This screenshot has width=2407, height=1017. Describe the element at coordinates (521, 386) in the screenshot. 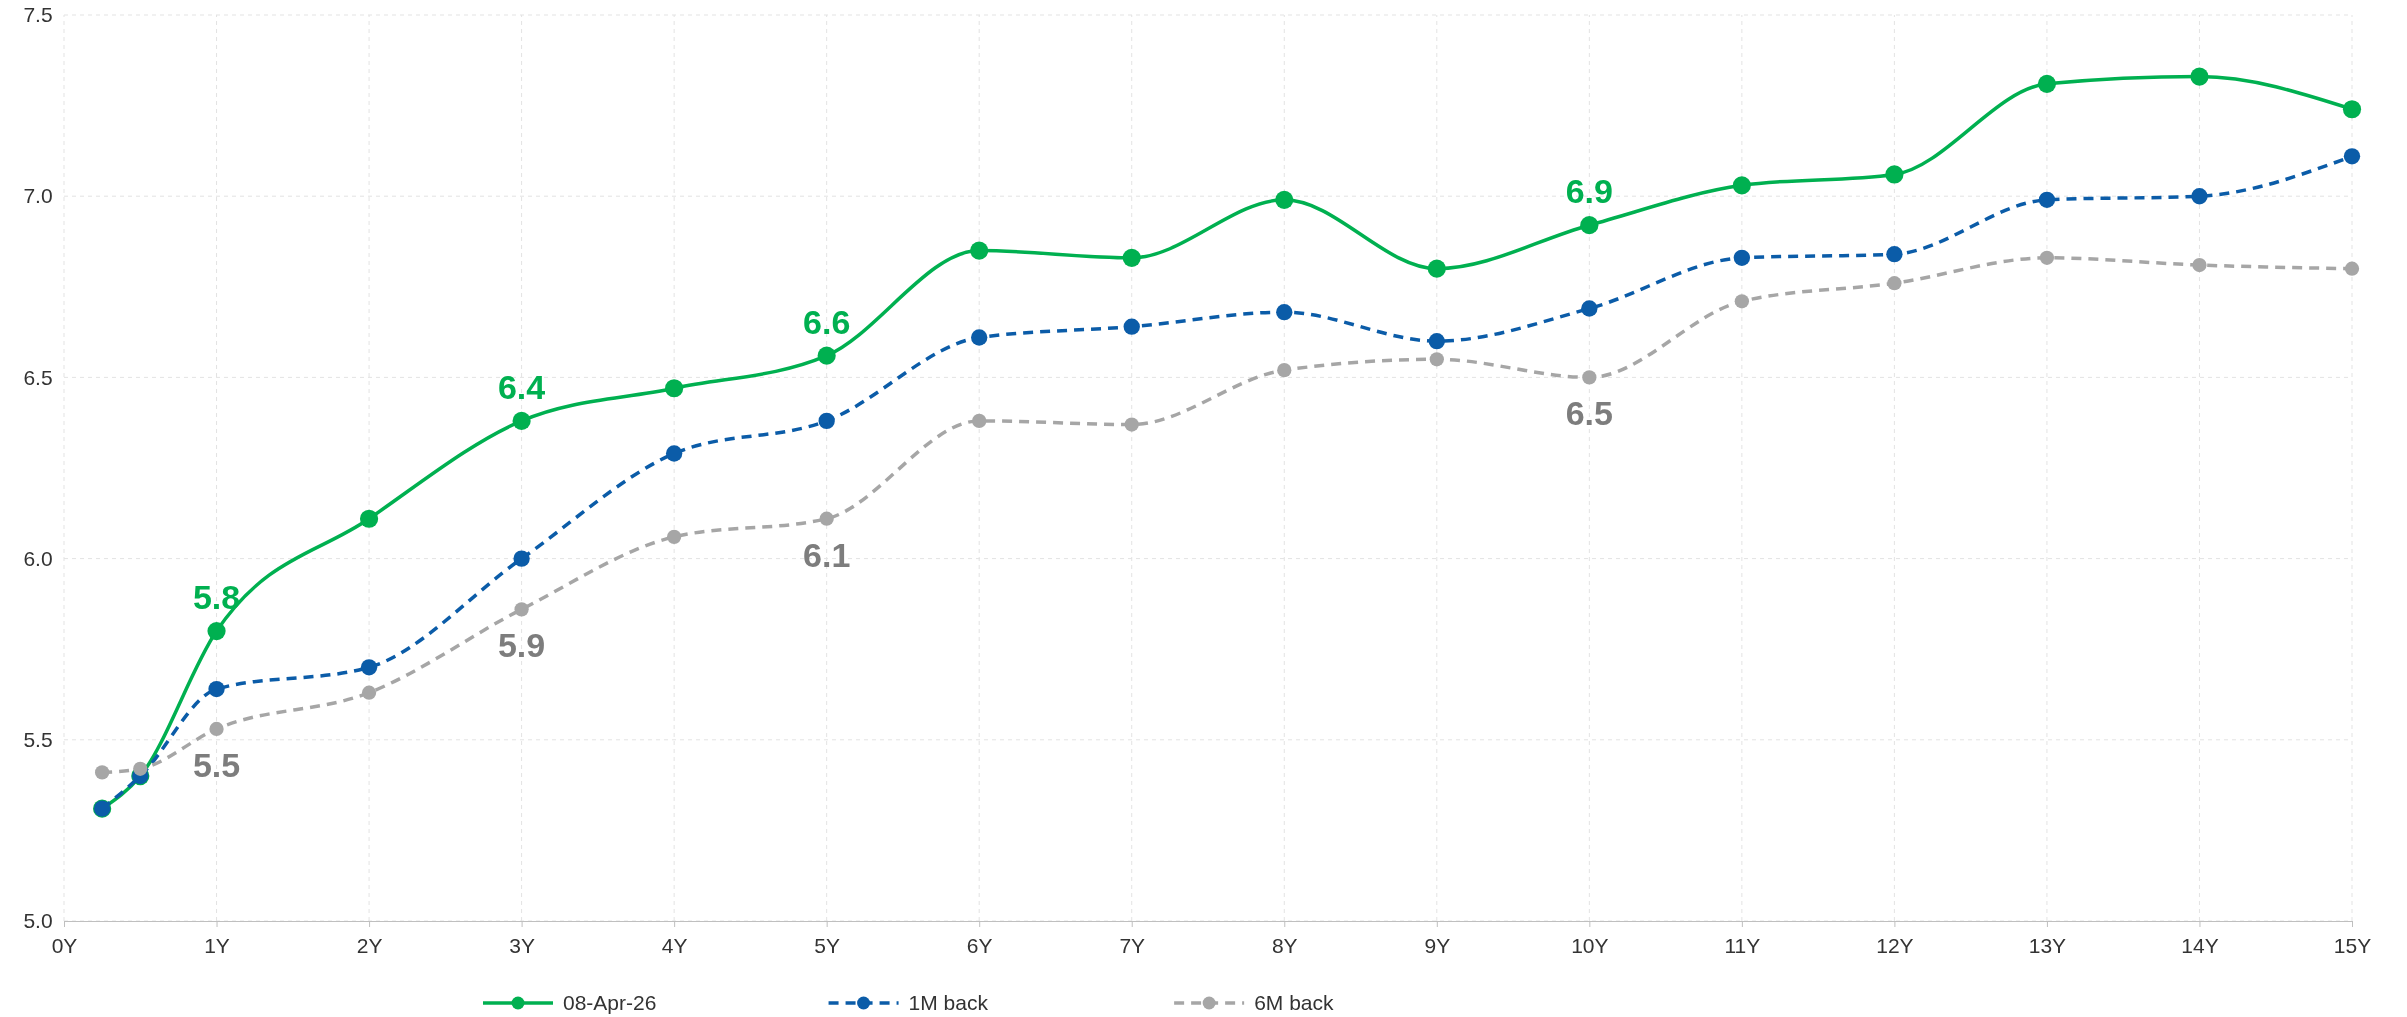

I see `annotation: 6.4` at that location.